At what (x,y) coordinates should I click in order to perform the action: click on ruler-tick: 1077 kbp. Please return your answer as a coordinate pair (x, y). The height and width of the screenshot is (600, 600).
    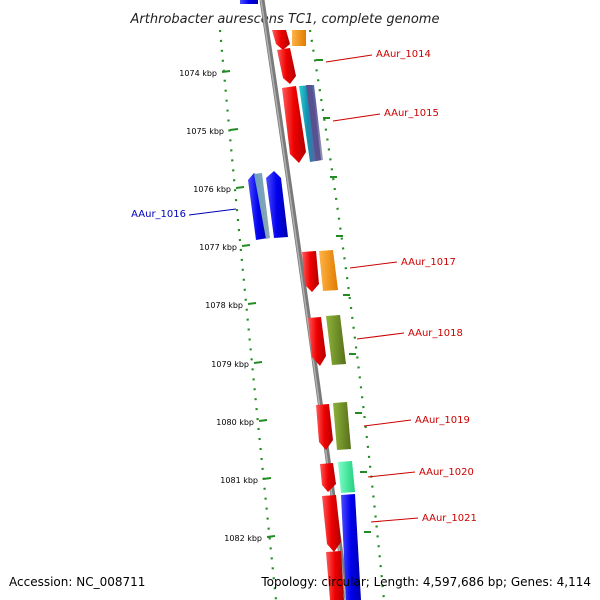
    Looking at the image, I should click on (225, 247).